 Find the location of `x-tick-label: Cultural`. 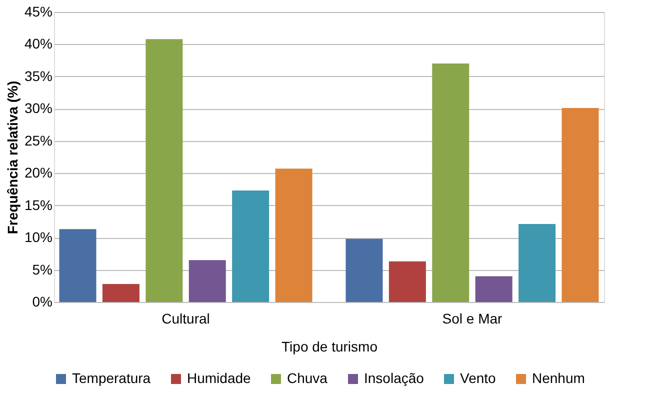

x-tick-label: Cultural is located at coordinates (186, 318).